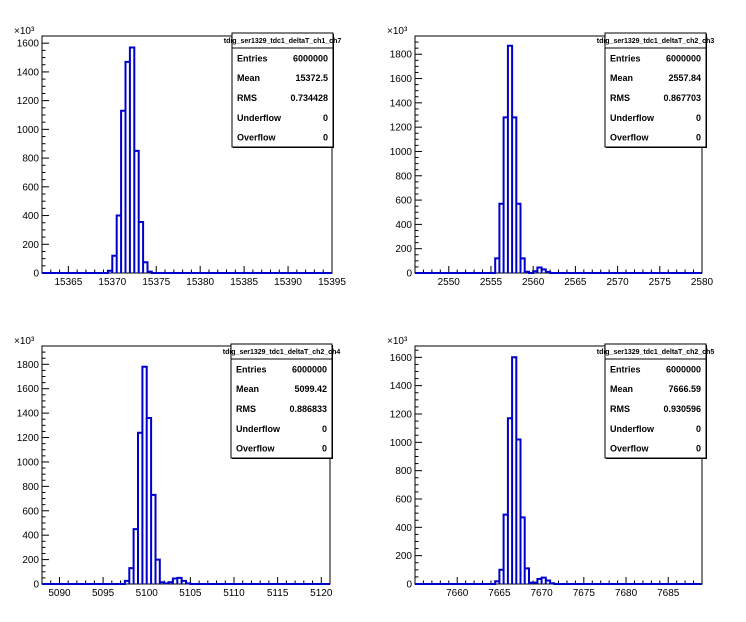  I want to click on stats-value: 0.867703, so click(682, 98).